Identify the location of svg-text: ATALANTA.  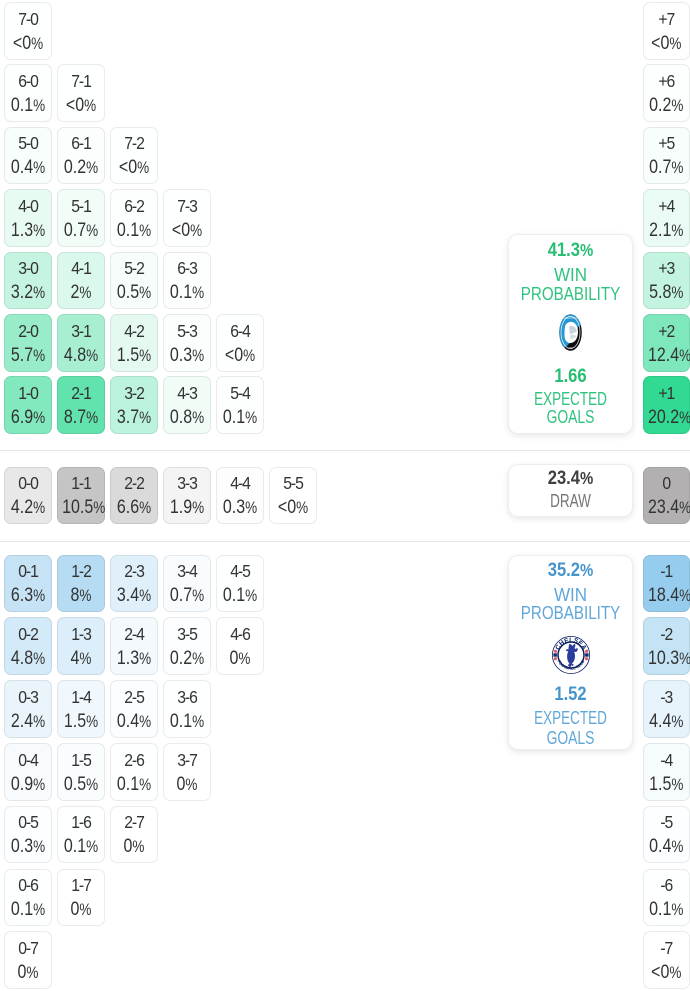
(570, 318).